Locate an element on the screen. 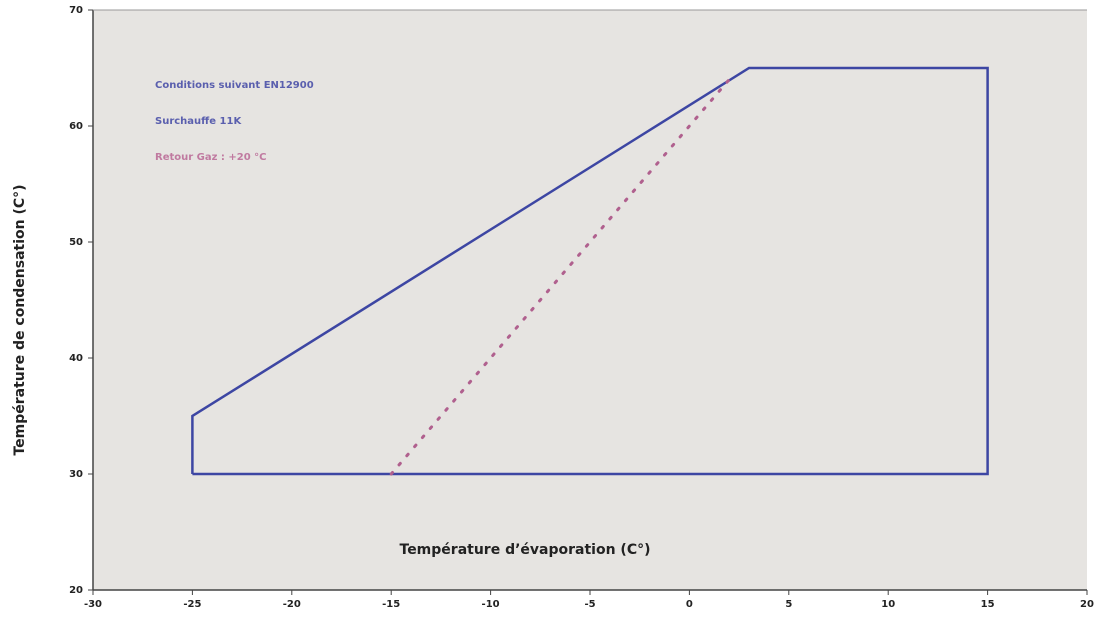  x-tick-label: -10 is located at coordinates (491, 604).